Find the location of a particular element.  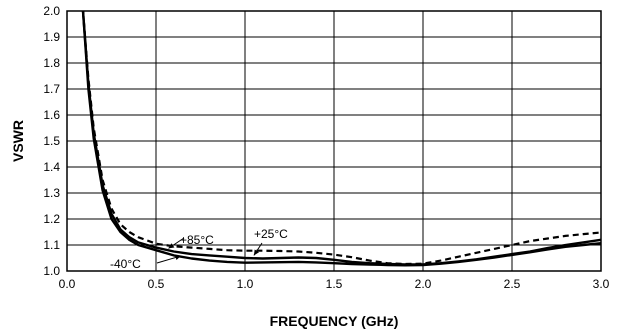

y-axis-title: VSWR is located at coordinates (18, 141).